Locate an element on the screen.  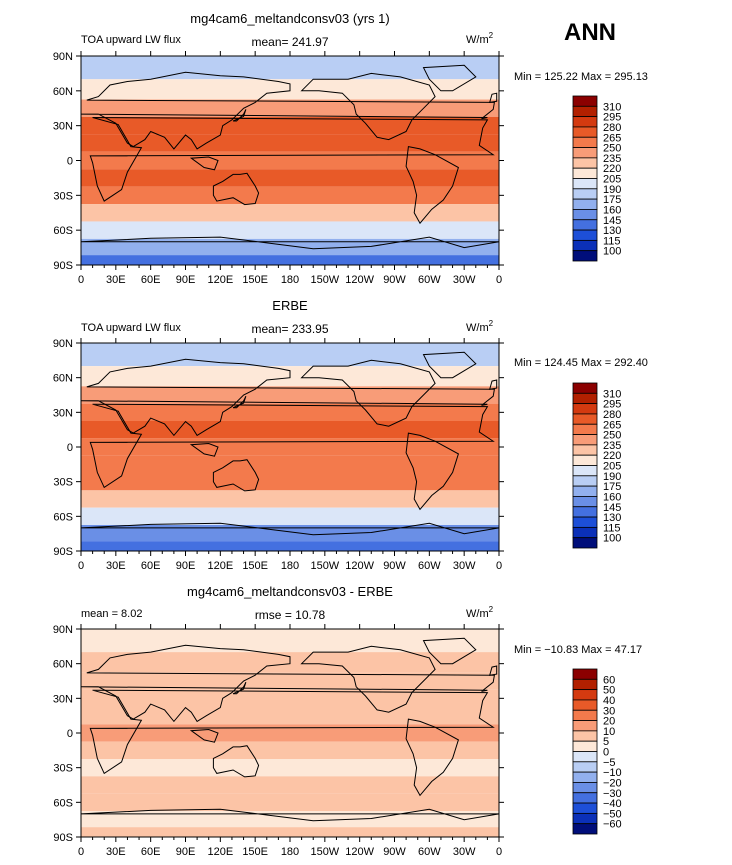
colorbar-label: 5 is located at coordinates (606, 742).